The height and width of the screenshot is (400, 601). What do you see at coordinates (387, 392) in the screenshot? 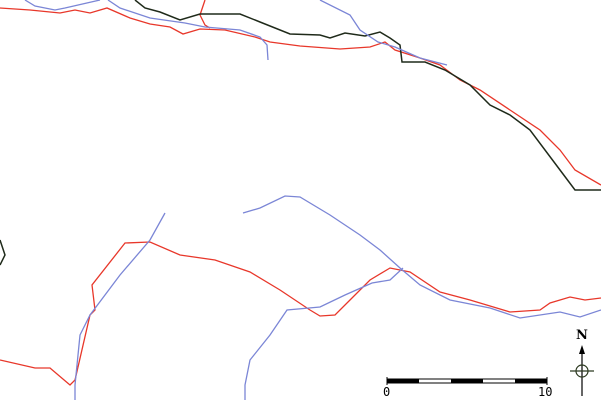
I see `scale-start-label: 0` at bounding box center [387, 392].